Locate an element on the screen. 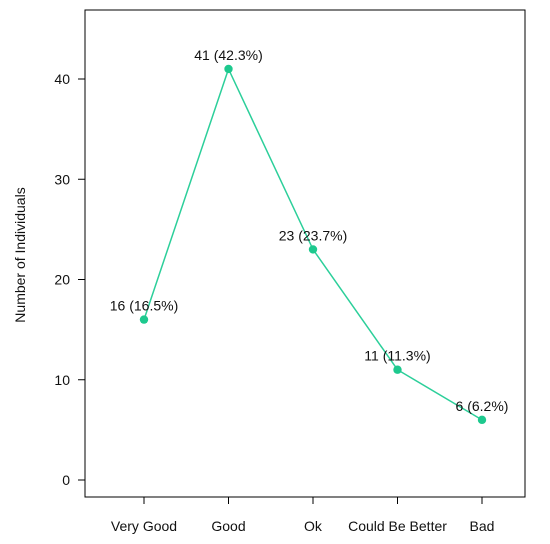 The width and height of the screenshot is (550, 544). x-tick-label: Good is located at coordinates (228, 526).